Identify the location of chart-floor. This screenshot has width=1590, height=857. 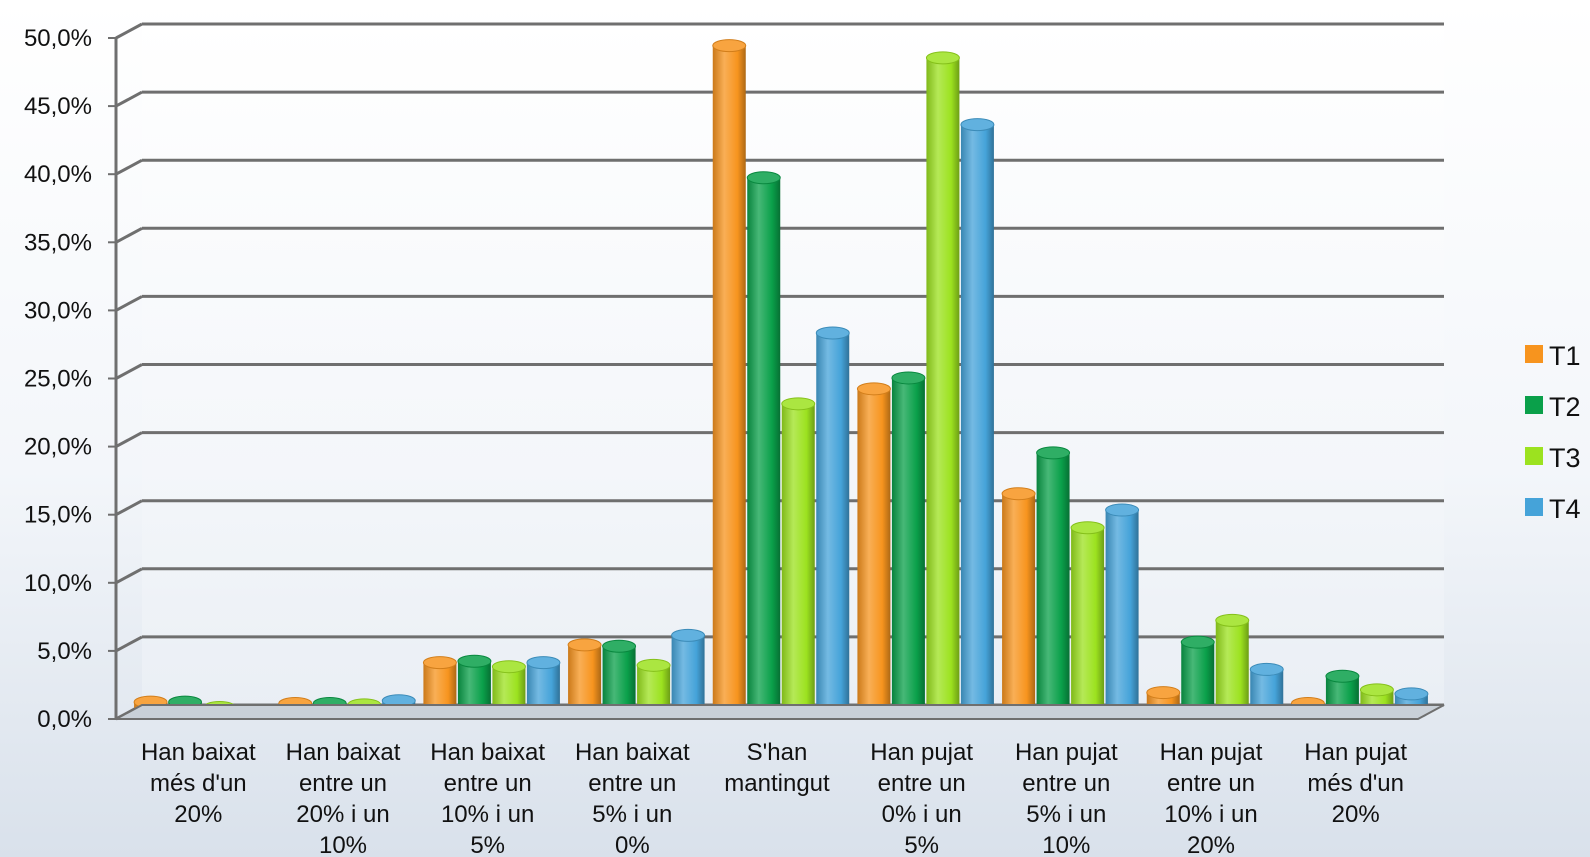
(780, 712).